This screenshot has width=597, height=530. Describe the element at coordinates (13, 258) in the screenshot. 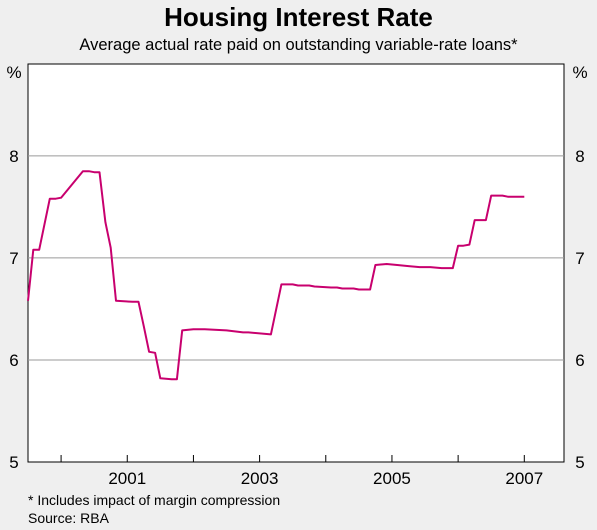

I see `y-tick-label-left-7: 7` at that location.